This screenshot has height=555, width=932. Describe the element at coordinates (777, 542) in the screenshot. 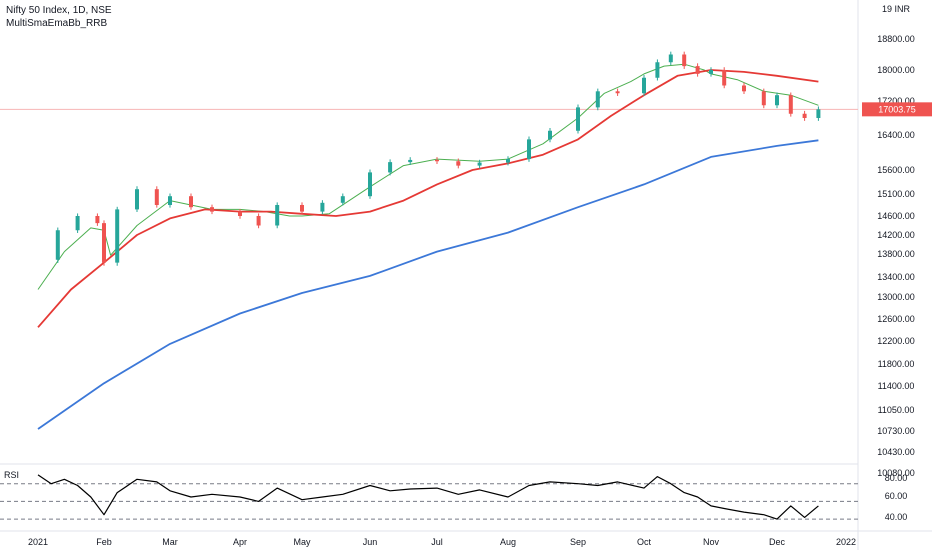

I see `time-tick-label: Dec` at that location.